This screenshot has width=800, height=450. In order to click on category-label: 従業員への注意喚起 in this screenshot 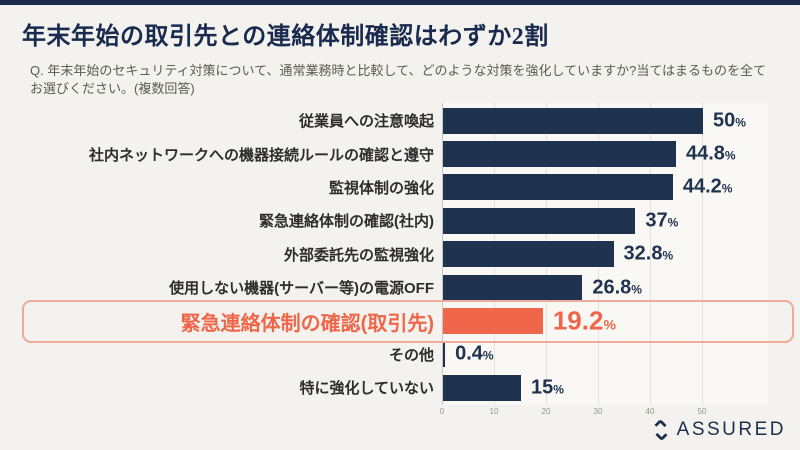, I will do `click(366, 122)`.